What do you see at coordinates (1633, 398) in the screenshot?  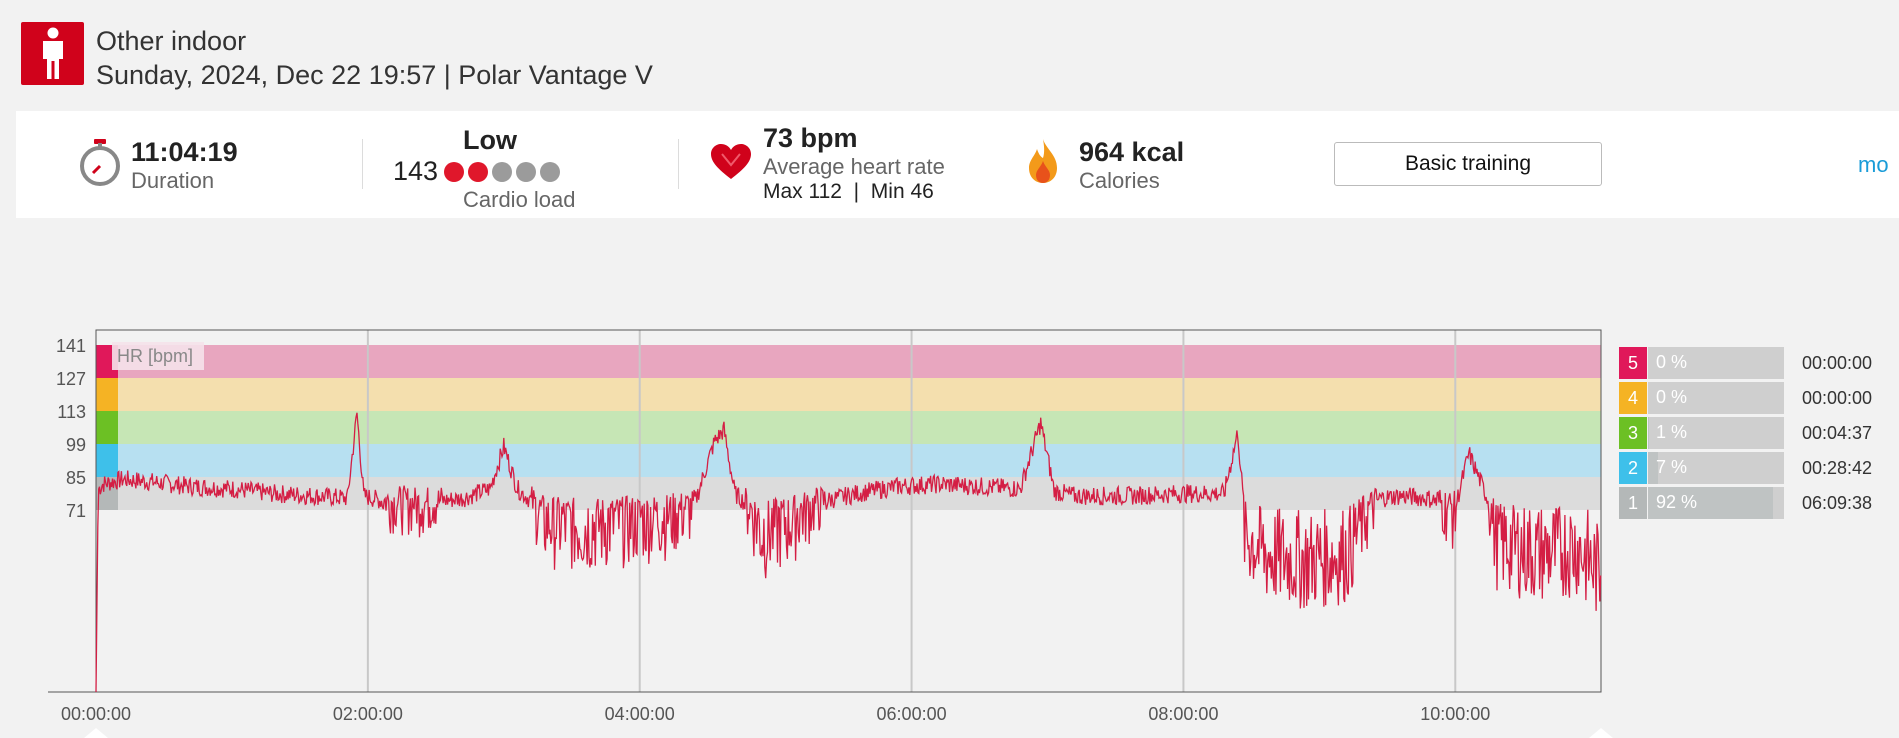 I see `zone-number: 4` at bounding box center [1633, 398].